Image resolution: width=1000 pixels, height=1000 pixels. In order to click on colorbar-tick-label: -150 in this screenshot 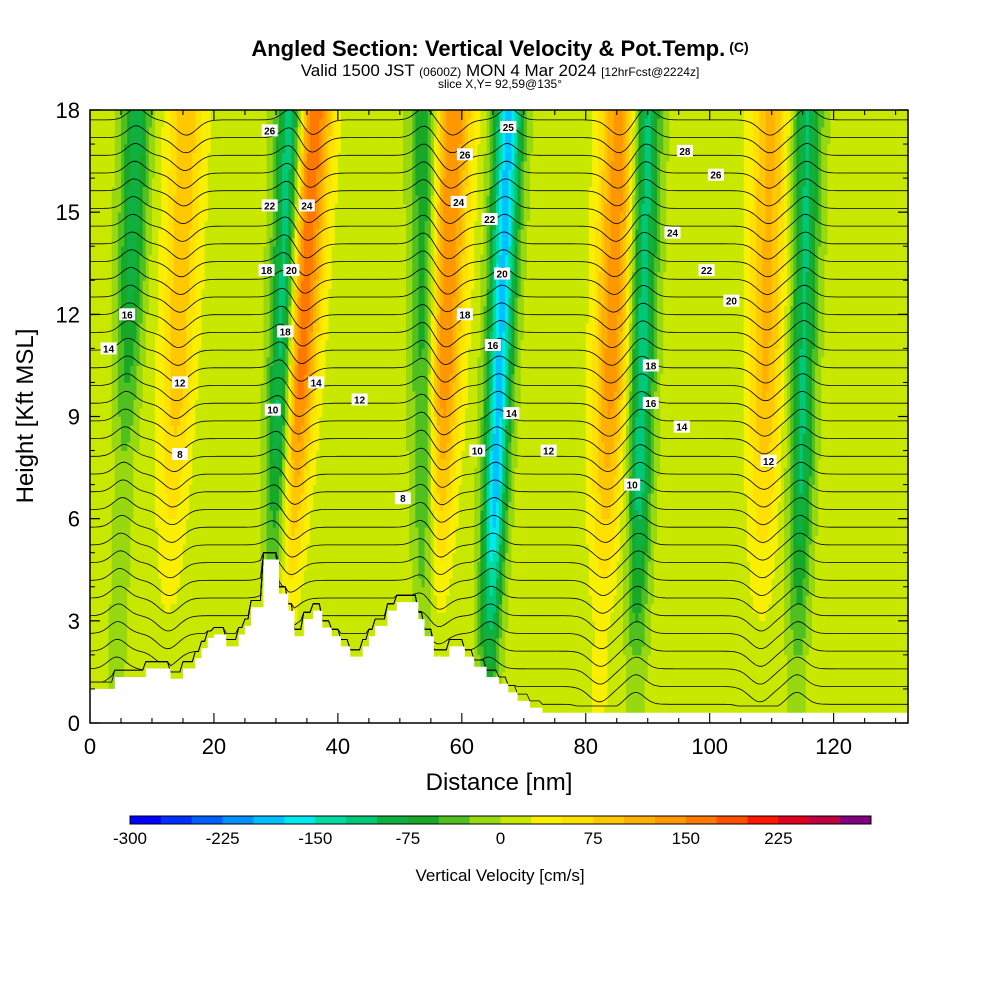, I will do `click(315, 838)`.